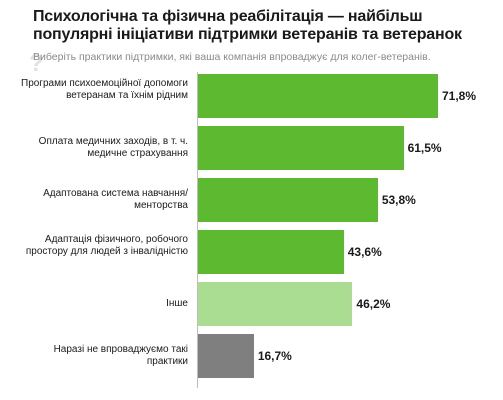 Image resolution: width=503 pixels, height=400 pixels. Describe the element at coordinates (274, 356) in the screenshot. I see `value-label: 16,7%` at that location.